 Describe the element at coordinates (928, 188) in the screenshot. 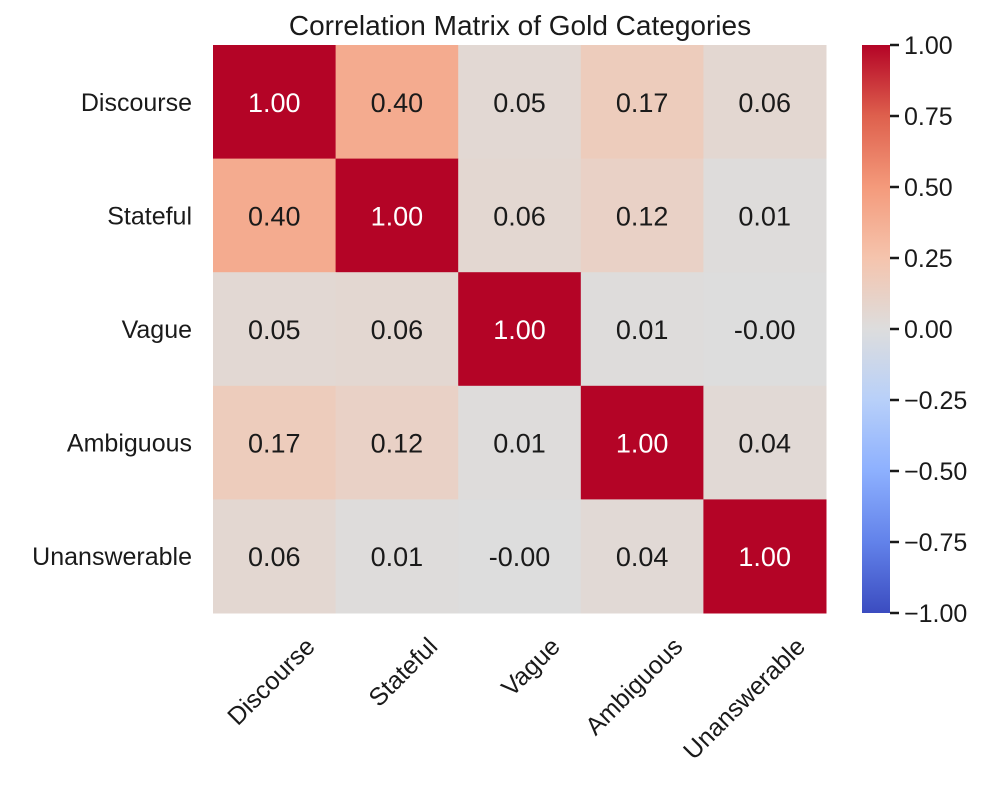

I see `colorbar-tick-label: 0.50` at that location.